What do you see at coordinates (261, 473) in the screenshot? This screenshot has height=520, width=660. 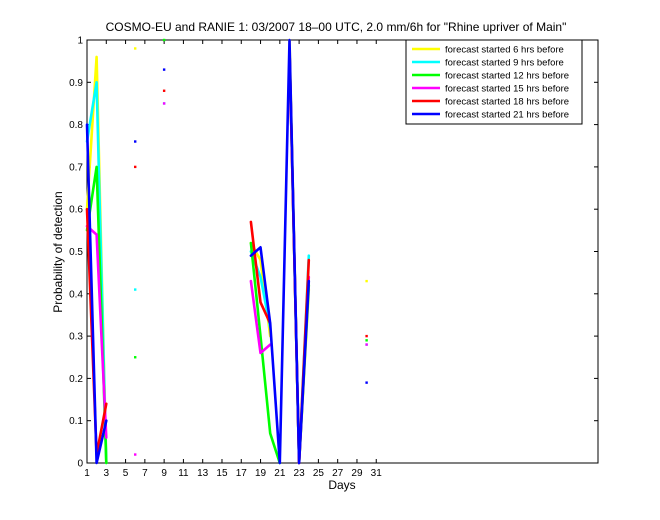 I see `x-tick-label: 19` at bounding box center [261, 473].